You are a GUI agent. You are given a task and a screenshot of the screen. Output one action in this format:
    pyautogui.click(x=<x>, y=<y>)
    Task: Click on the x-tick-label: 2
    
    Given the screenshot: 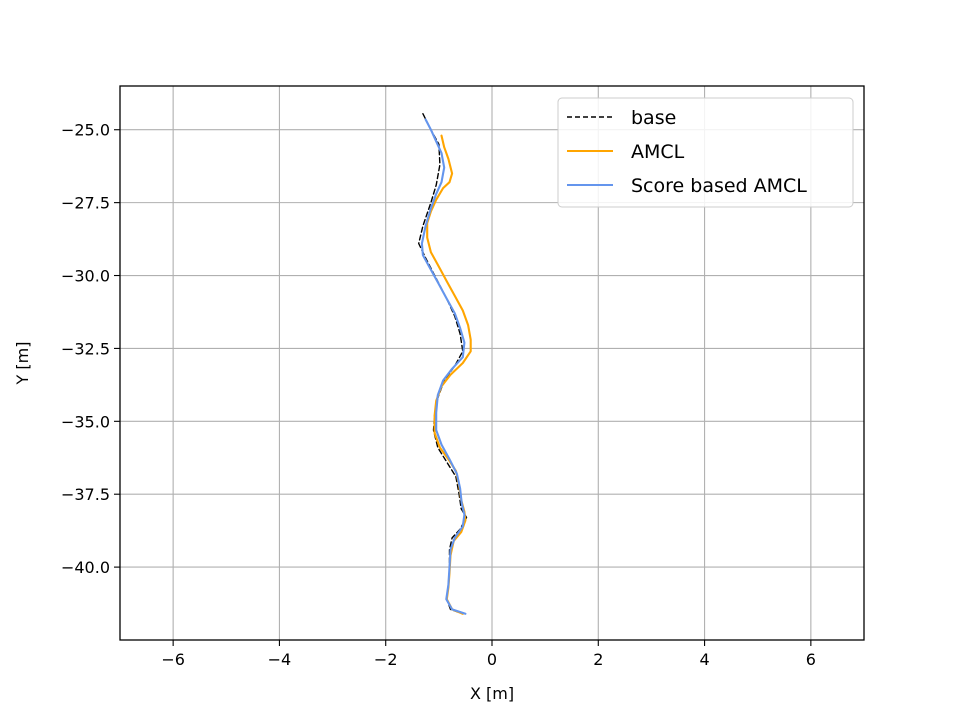 What is the action you would take?
    pyautogui.click(x=598, y=659)
    